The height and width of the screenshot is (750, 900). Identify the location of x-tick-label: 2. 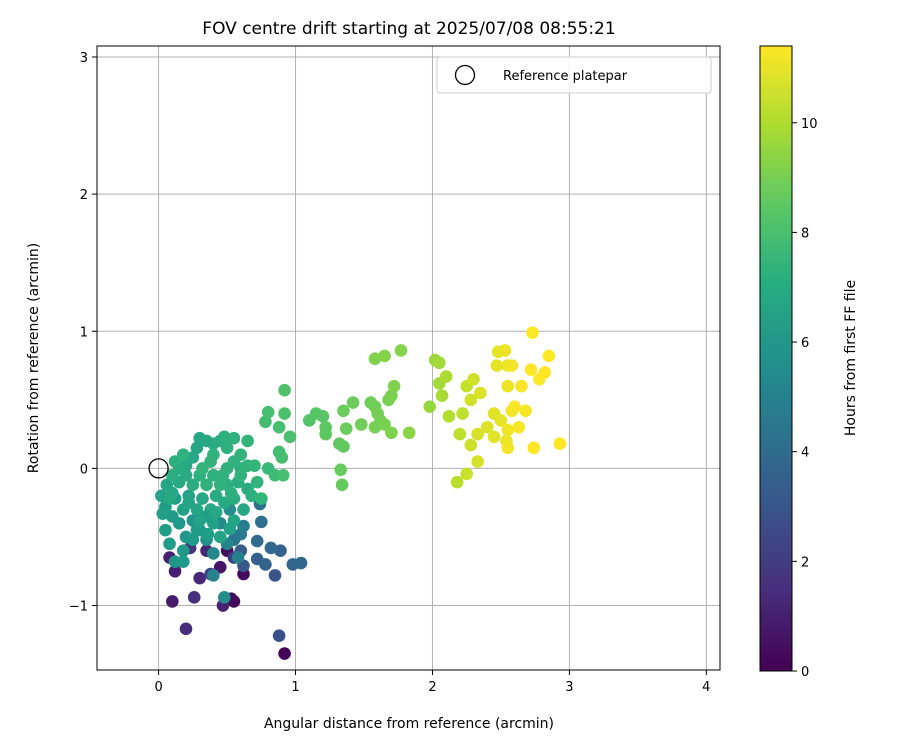
(432, 687).